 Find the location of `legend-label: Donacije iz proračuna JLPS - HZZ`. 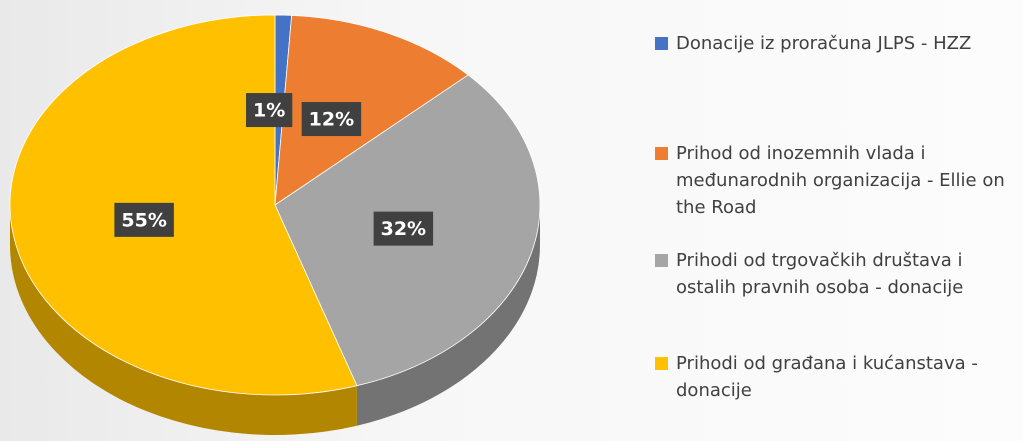

legend-label: Donacije iz proračuna JLPS - HZZ is located at coordinates (824, 43).